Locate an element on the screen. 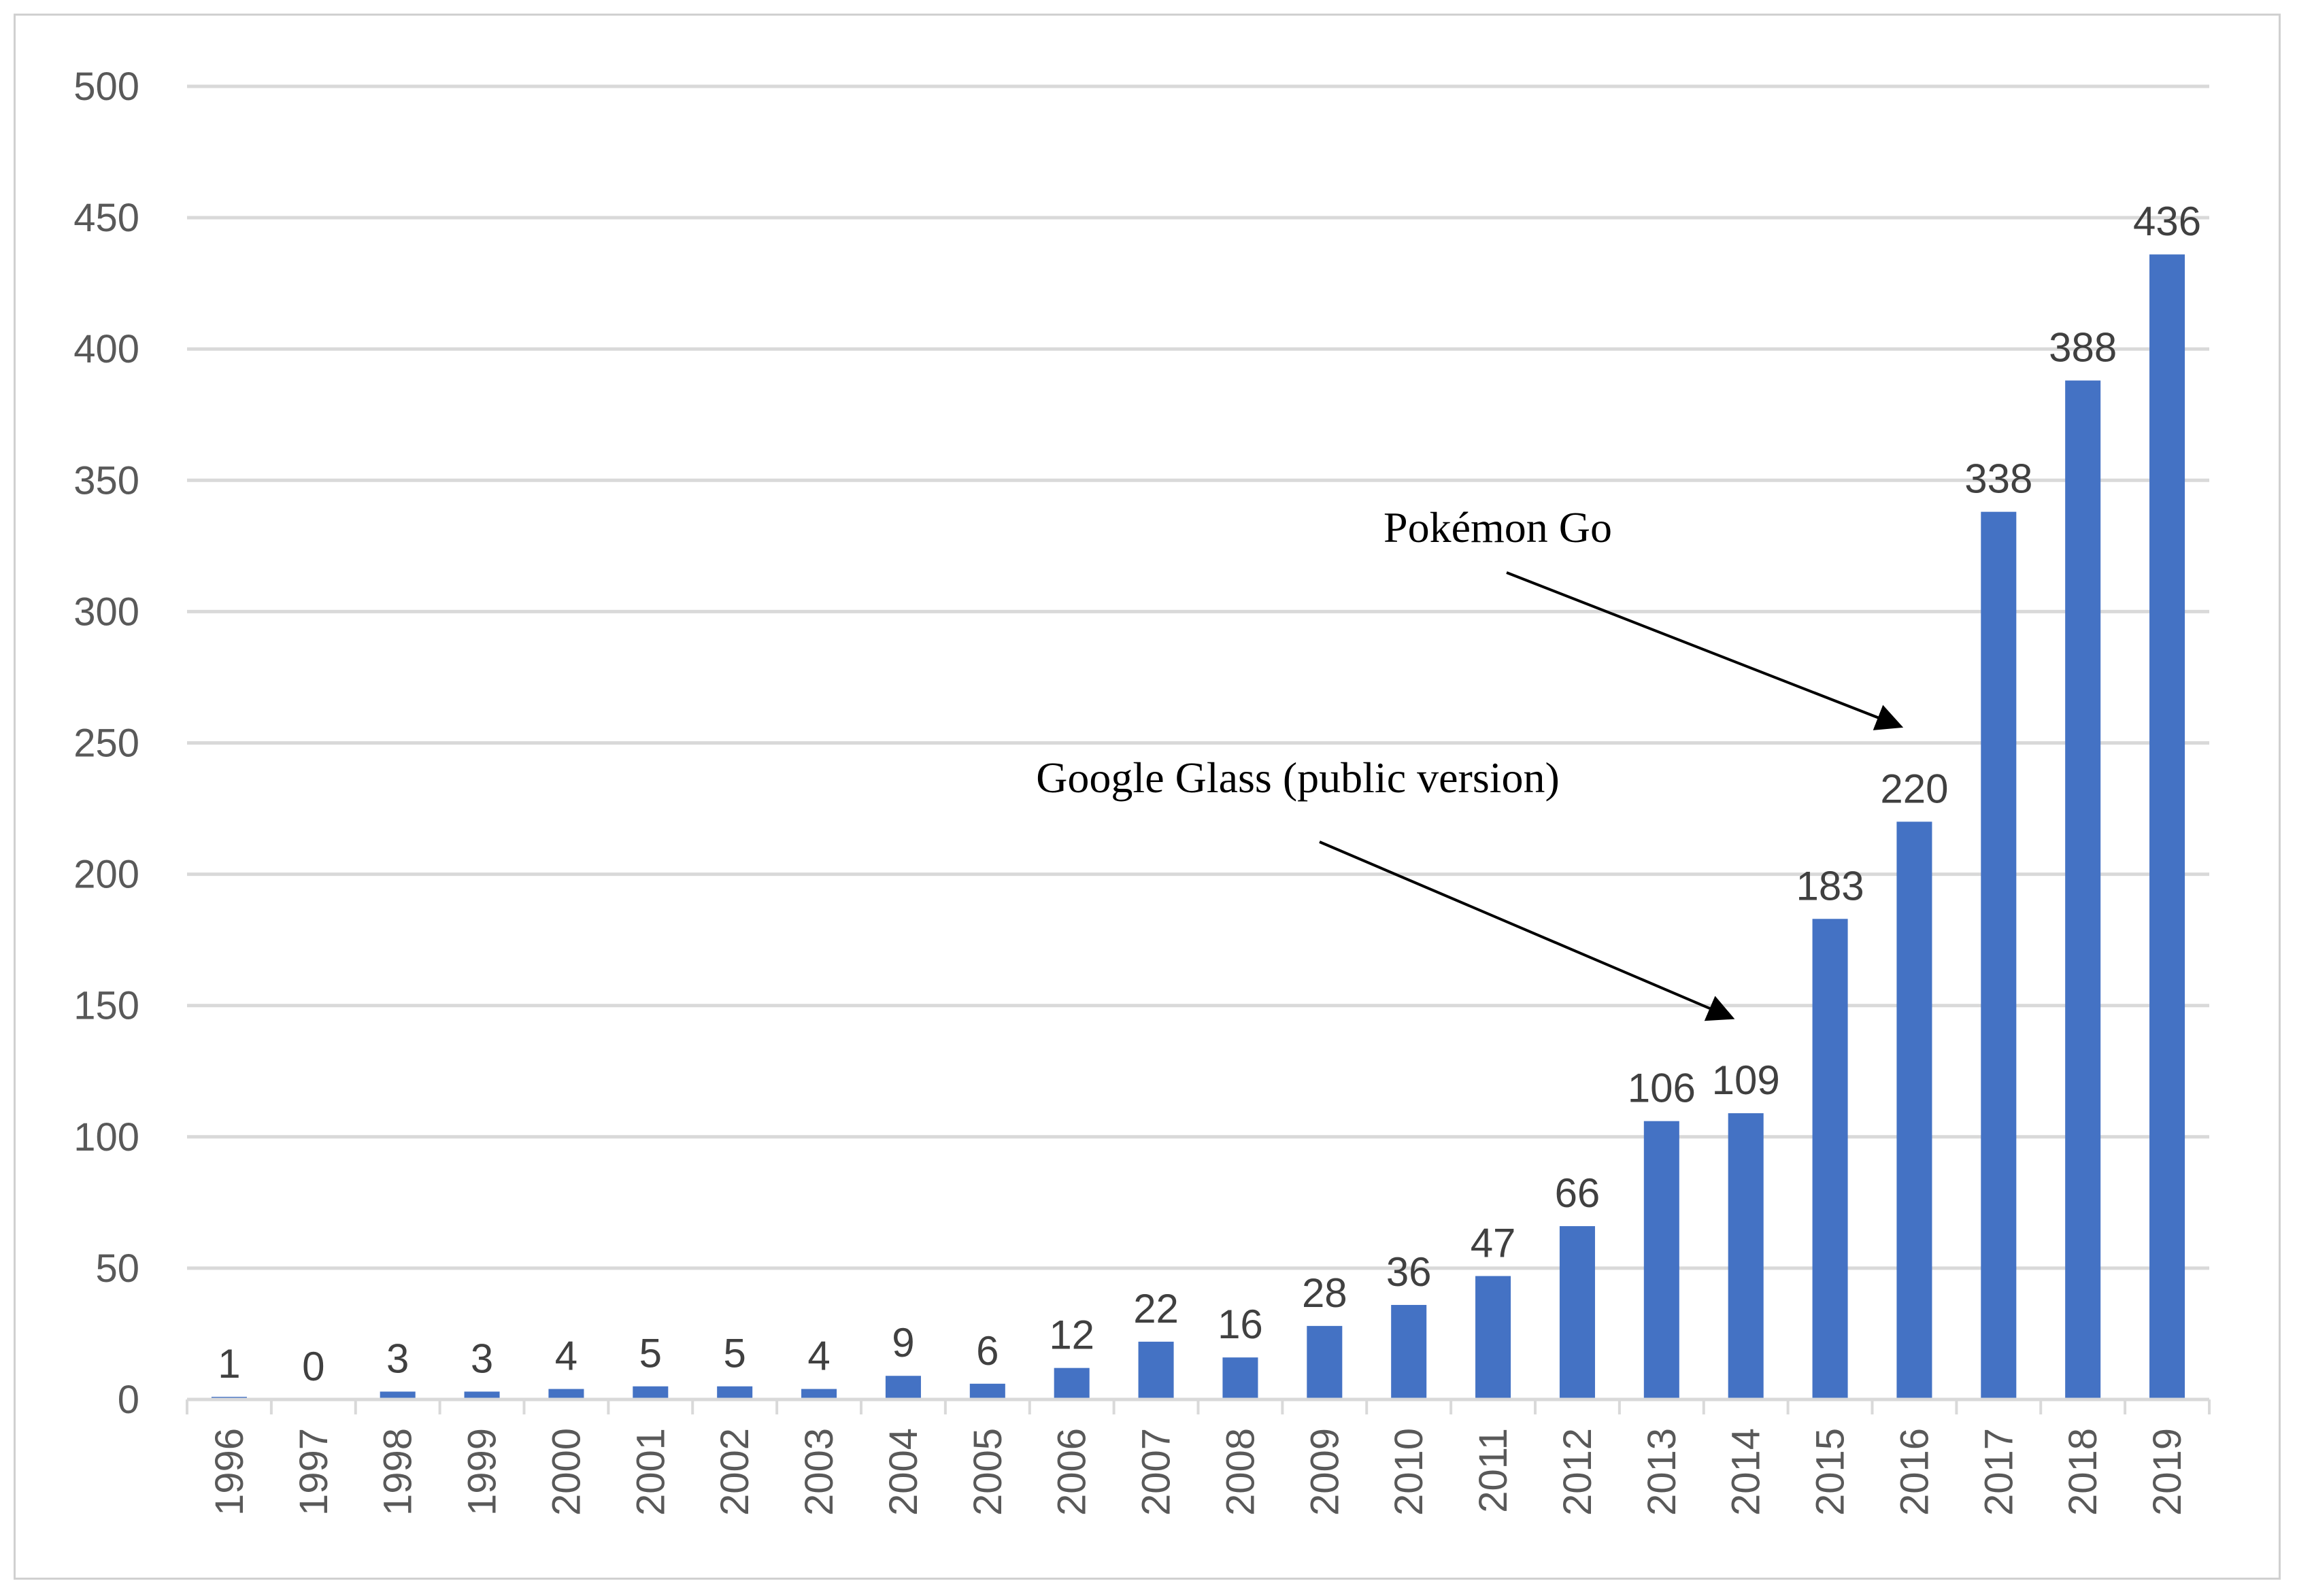 The width and height of the screenshot is (2297, 1596). annotation-label: Google Glass (public version) is located at coordinates (1298, 777).